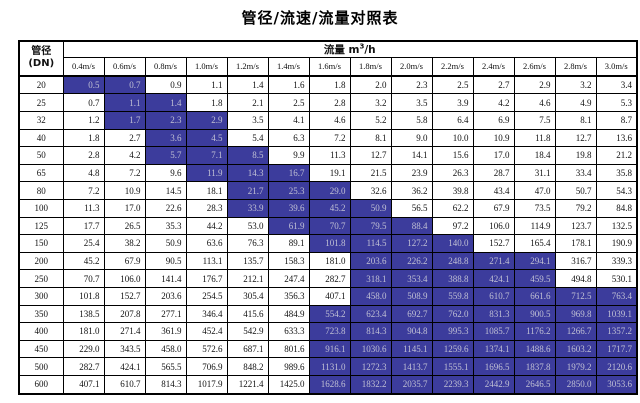 The height and width of the screenshot is (403, 640). What do you see at coordinates (247, 278) in the screenshot?
I see `flow-cell: 212.1` at bounding box center [247, 278].